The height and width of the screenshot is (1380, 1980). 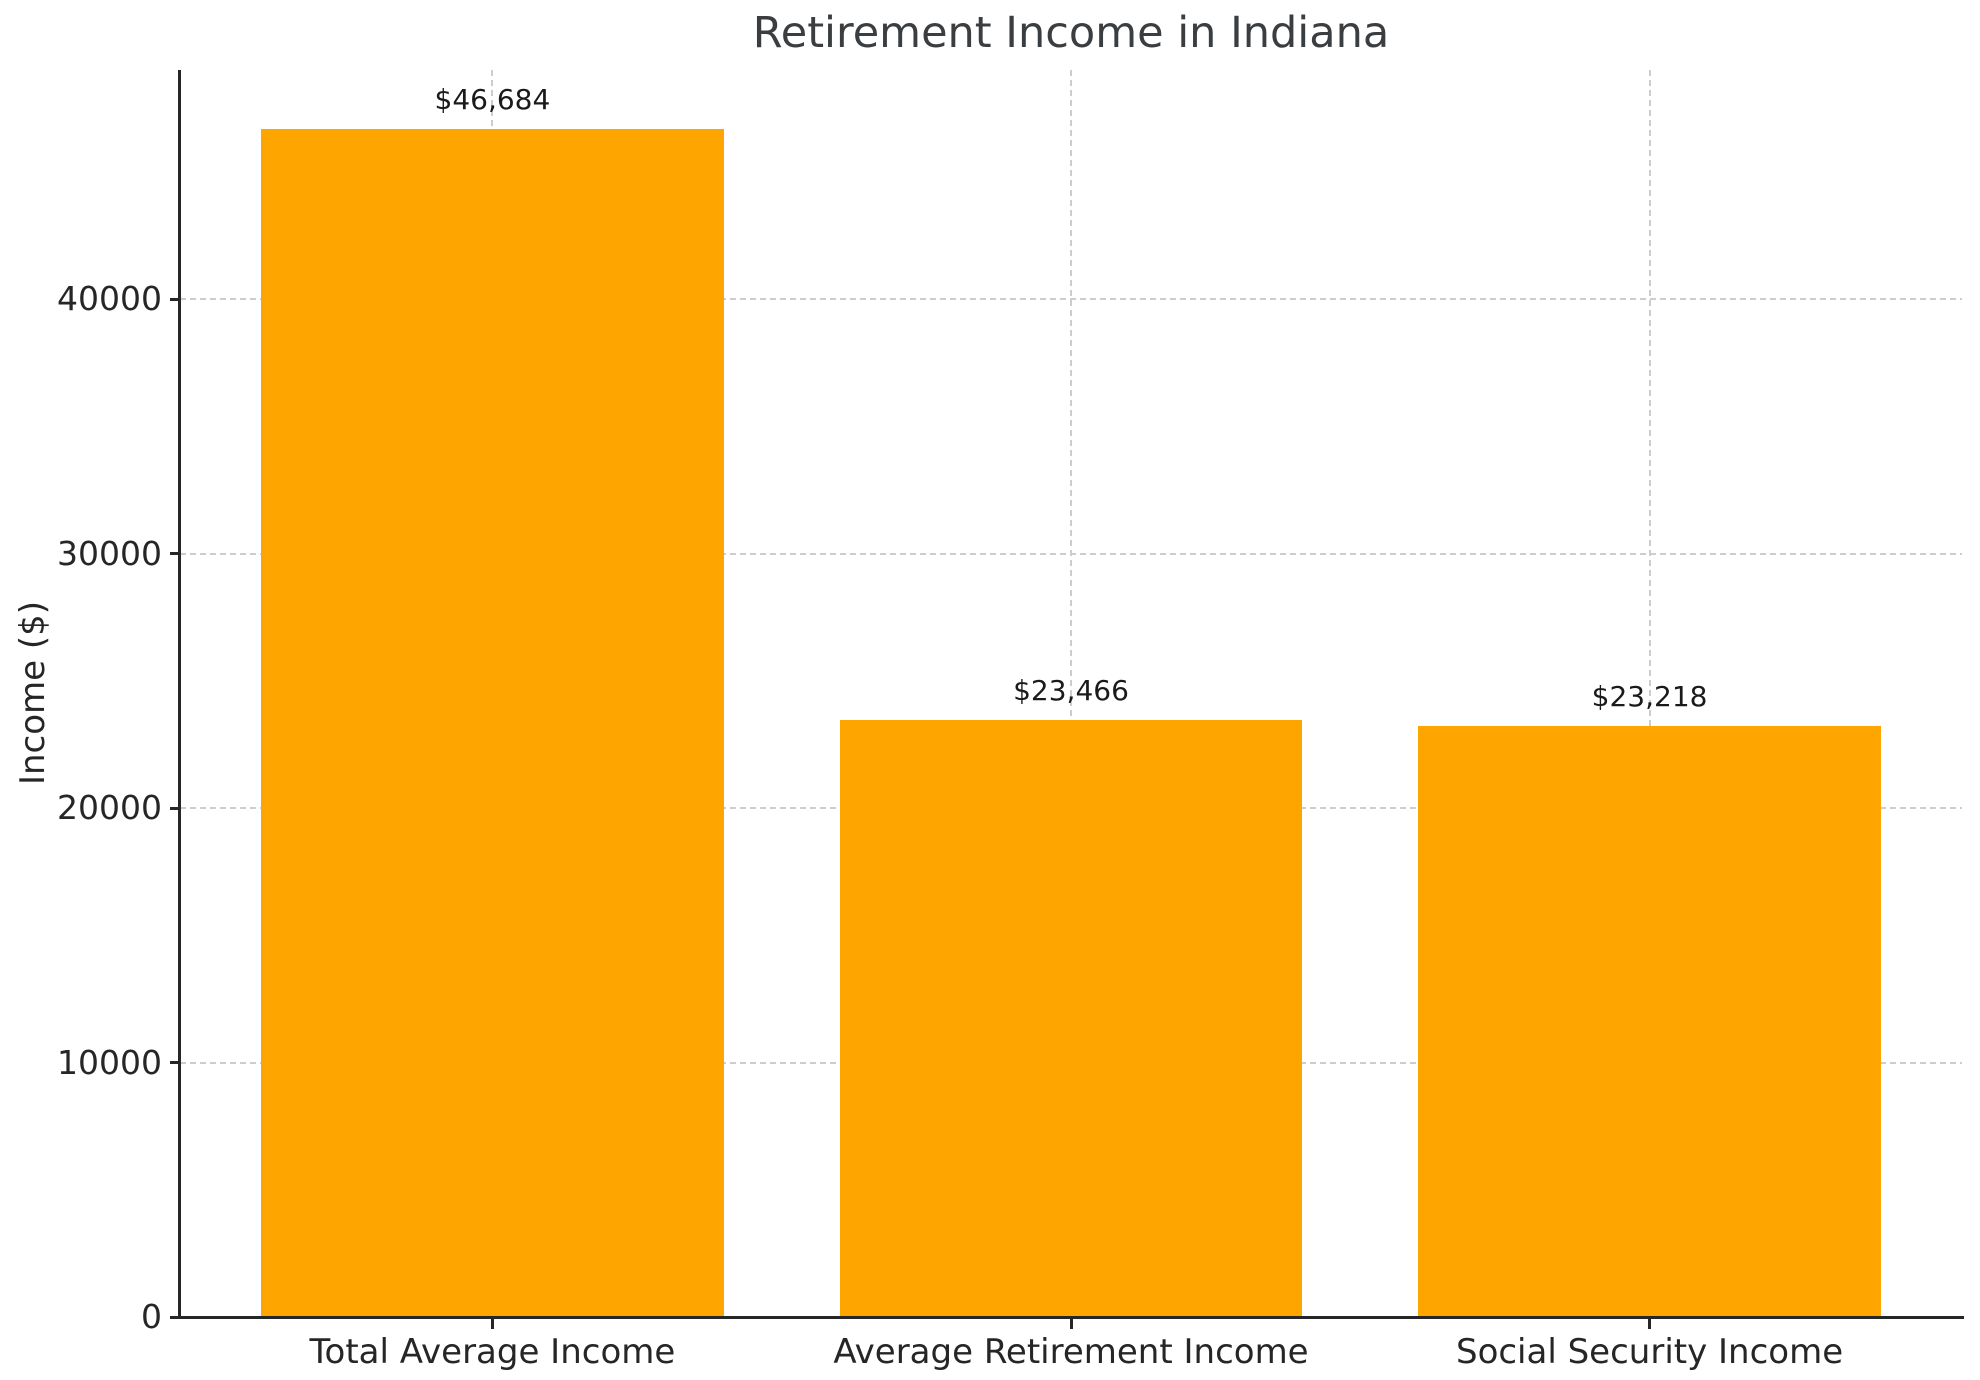 I want to click on y-tick-label: 30000, so click(x=109, y=553).